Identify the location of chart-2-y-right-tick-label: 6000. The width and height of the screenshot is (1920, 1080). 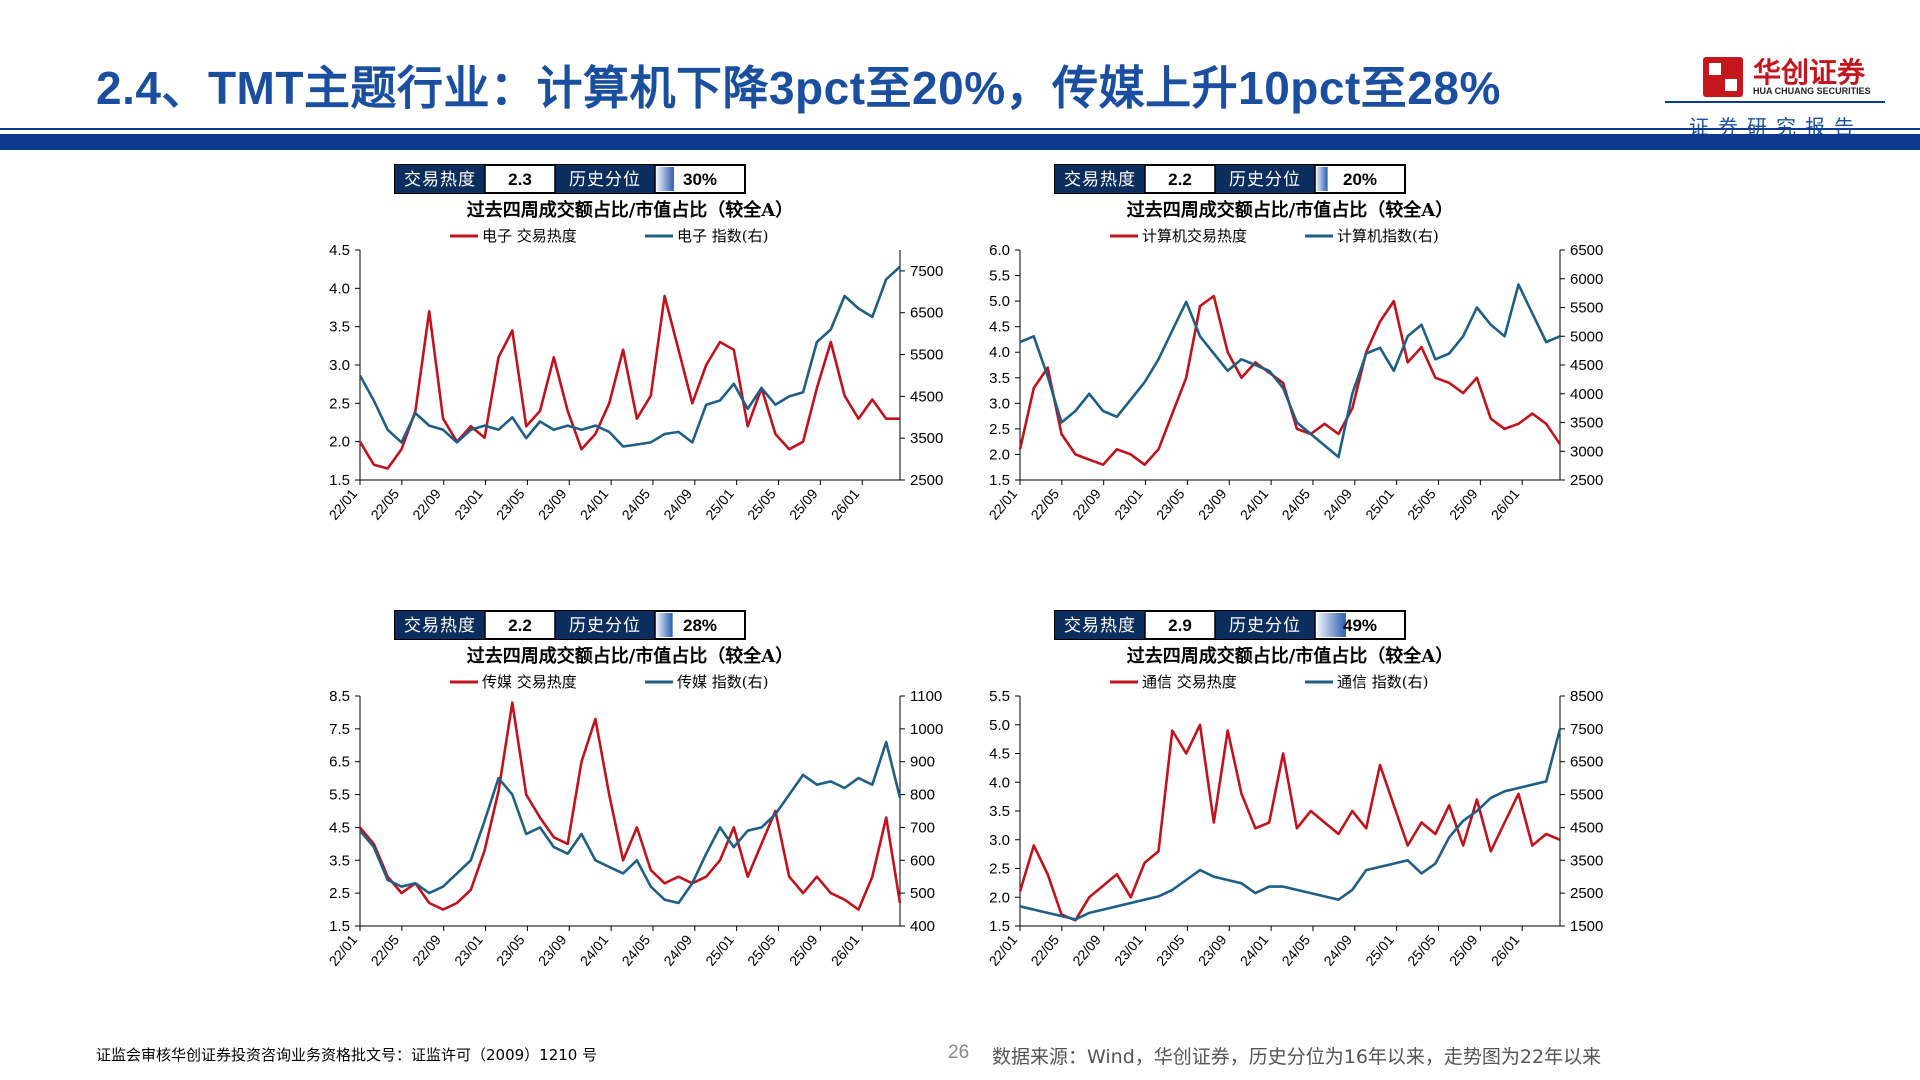
(1586, 279).